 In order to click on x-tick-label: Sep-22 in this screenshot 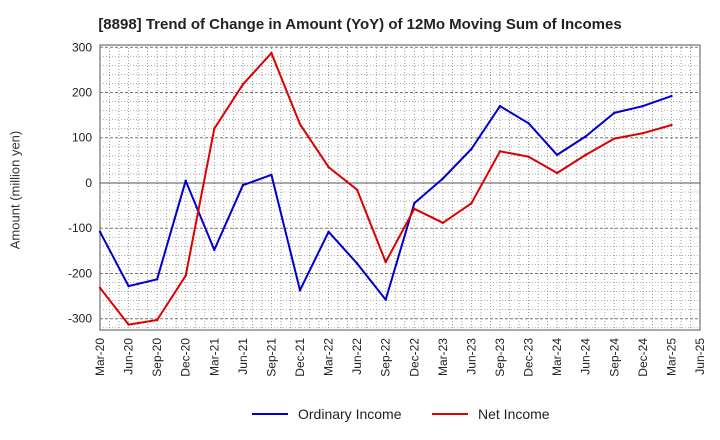, I will do `click(386, 357)`.